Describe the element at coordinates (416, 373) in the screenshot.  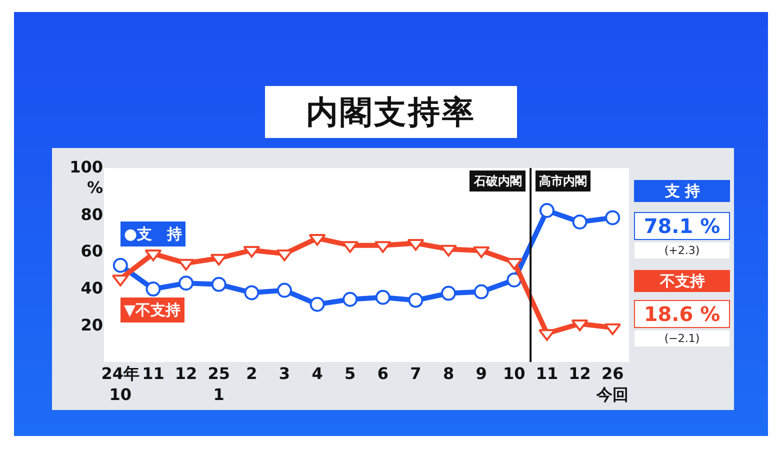
I see `x-tick-label: 7` at that location.